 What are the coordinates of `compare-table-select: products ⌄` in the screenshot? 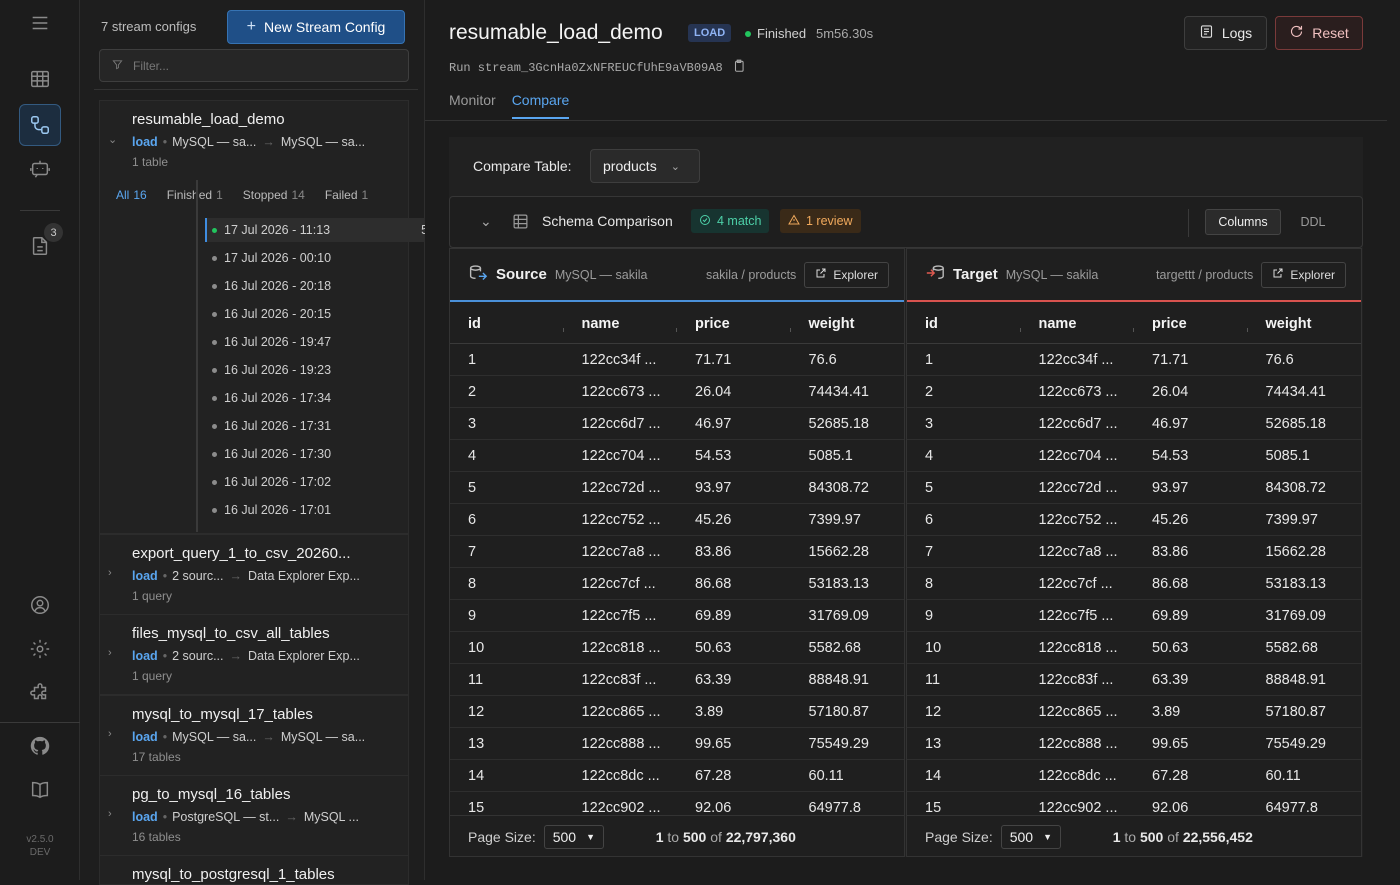 It's located at (645, 166).